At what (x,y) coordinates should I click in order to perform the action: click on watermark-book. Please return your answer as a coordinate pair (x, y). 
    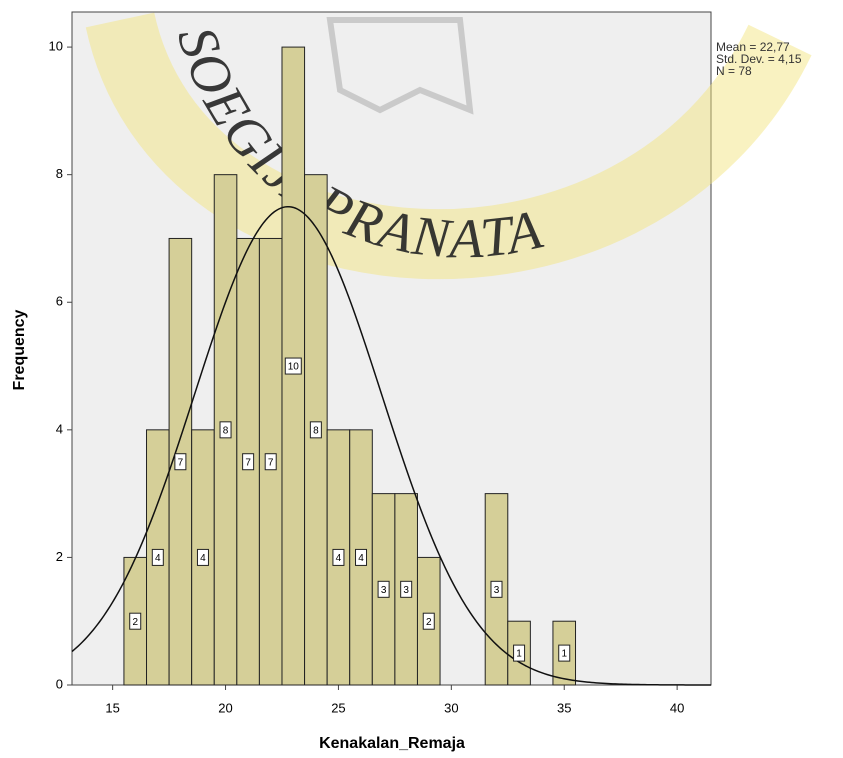
    Looking at the image, I should click on (400, 66).